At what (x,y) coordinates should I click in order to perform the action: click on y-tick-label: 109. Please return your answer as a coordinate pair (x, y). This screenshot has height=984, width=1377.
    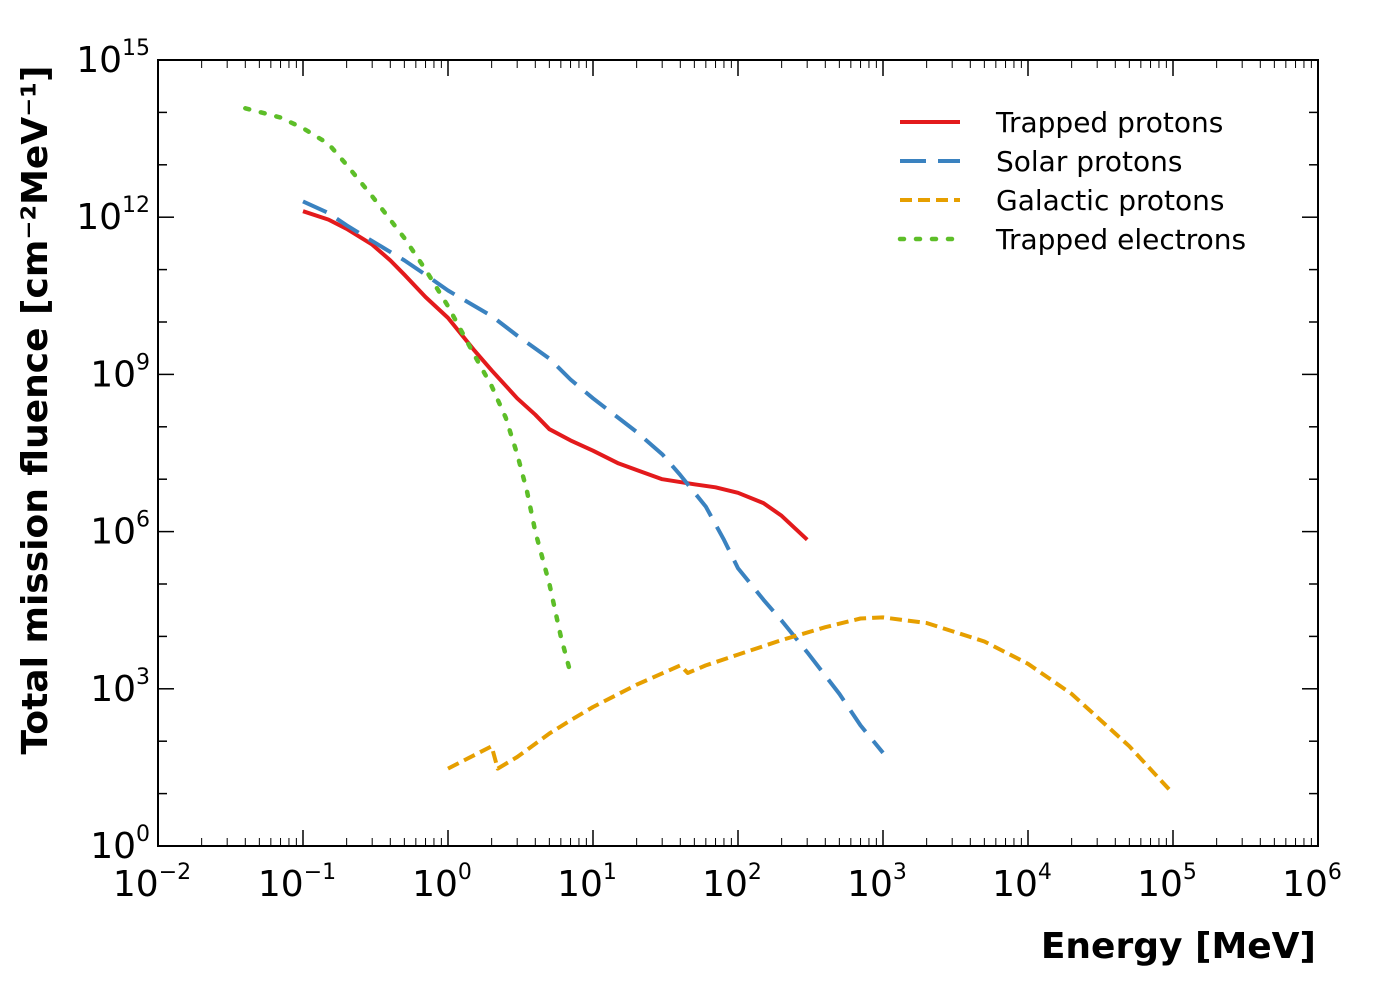
    Looking at the image, I should click on (120, 372).